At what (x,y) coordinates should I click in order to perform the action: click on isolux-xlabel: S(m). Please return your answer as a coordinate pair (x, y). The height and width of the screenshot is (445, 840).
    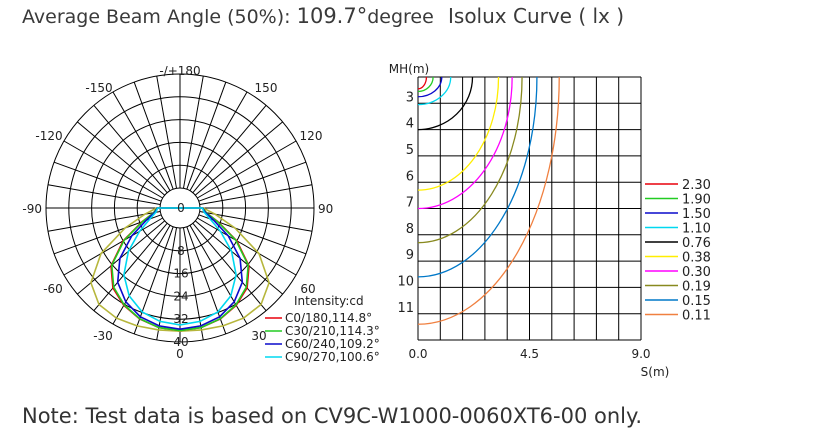
    Looking at the image, I should click on (655, 372).